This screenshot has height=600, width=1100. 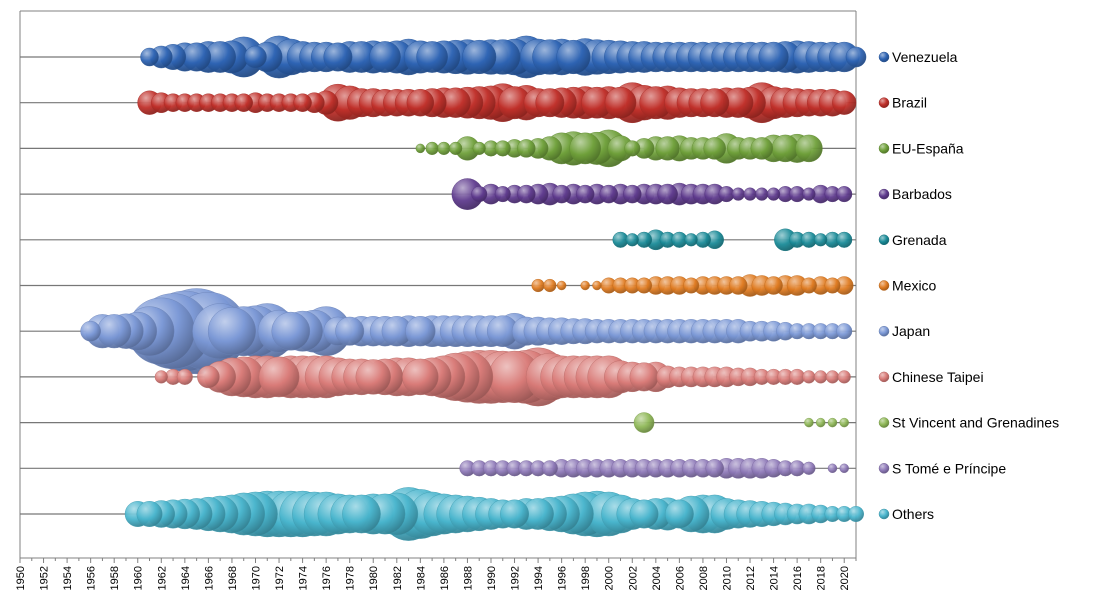 I want to click on x-tick-label: 1998, so click(x=586, y=578).